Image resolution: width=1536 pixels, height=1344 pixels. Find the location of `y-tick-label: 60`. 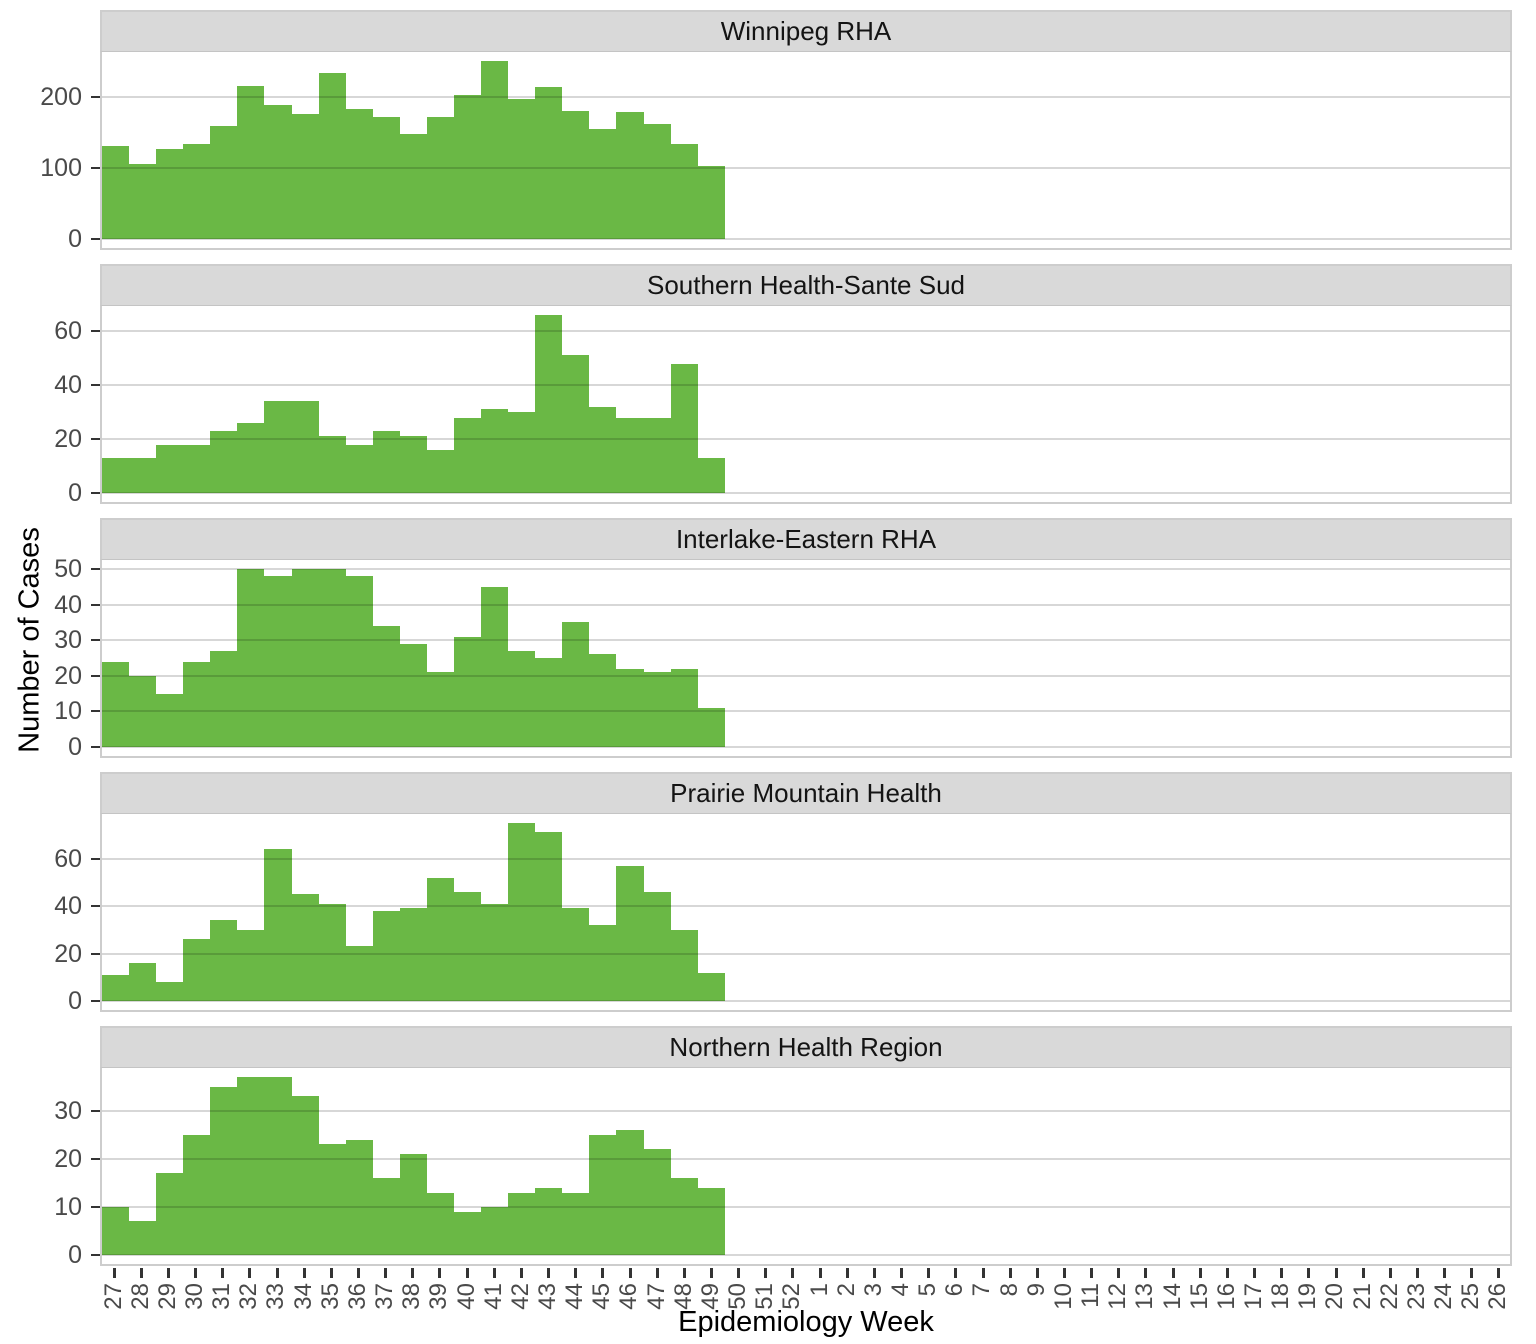

y-tick-label: 60 is located at coordinates (68, 858).